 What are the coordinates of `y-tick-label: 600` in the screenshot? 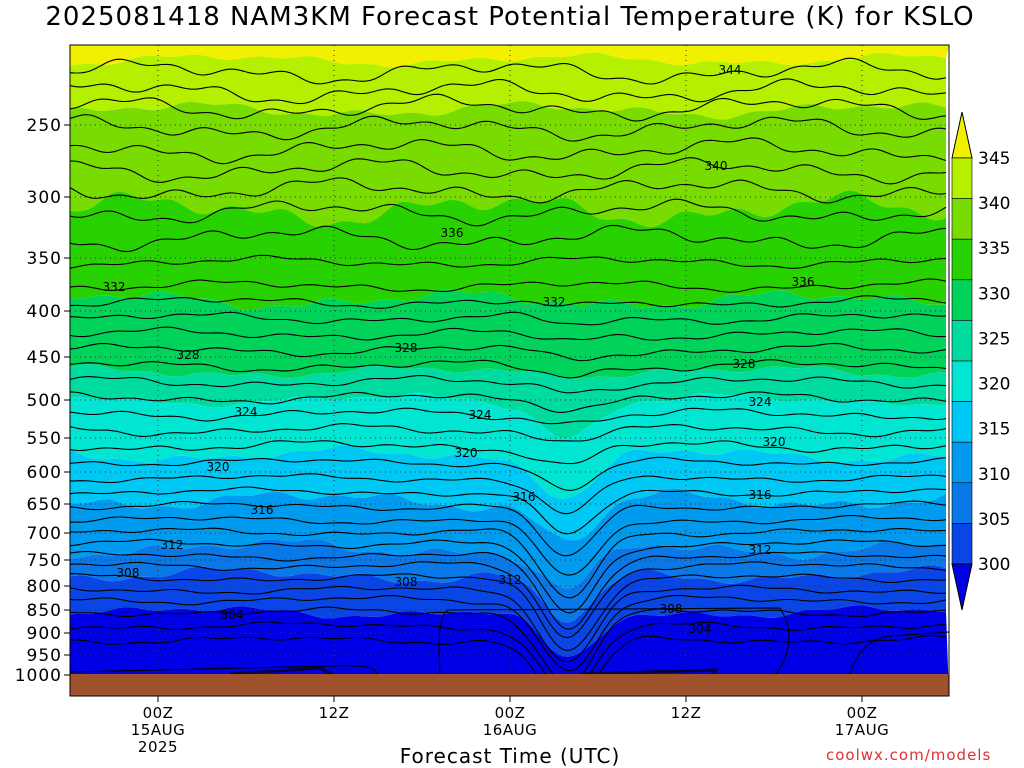 It's located at (44, 473).